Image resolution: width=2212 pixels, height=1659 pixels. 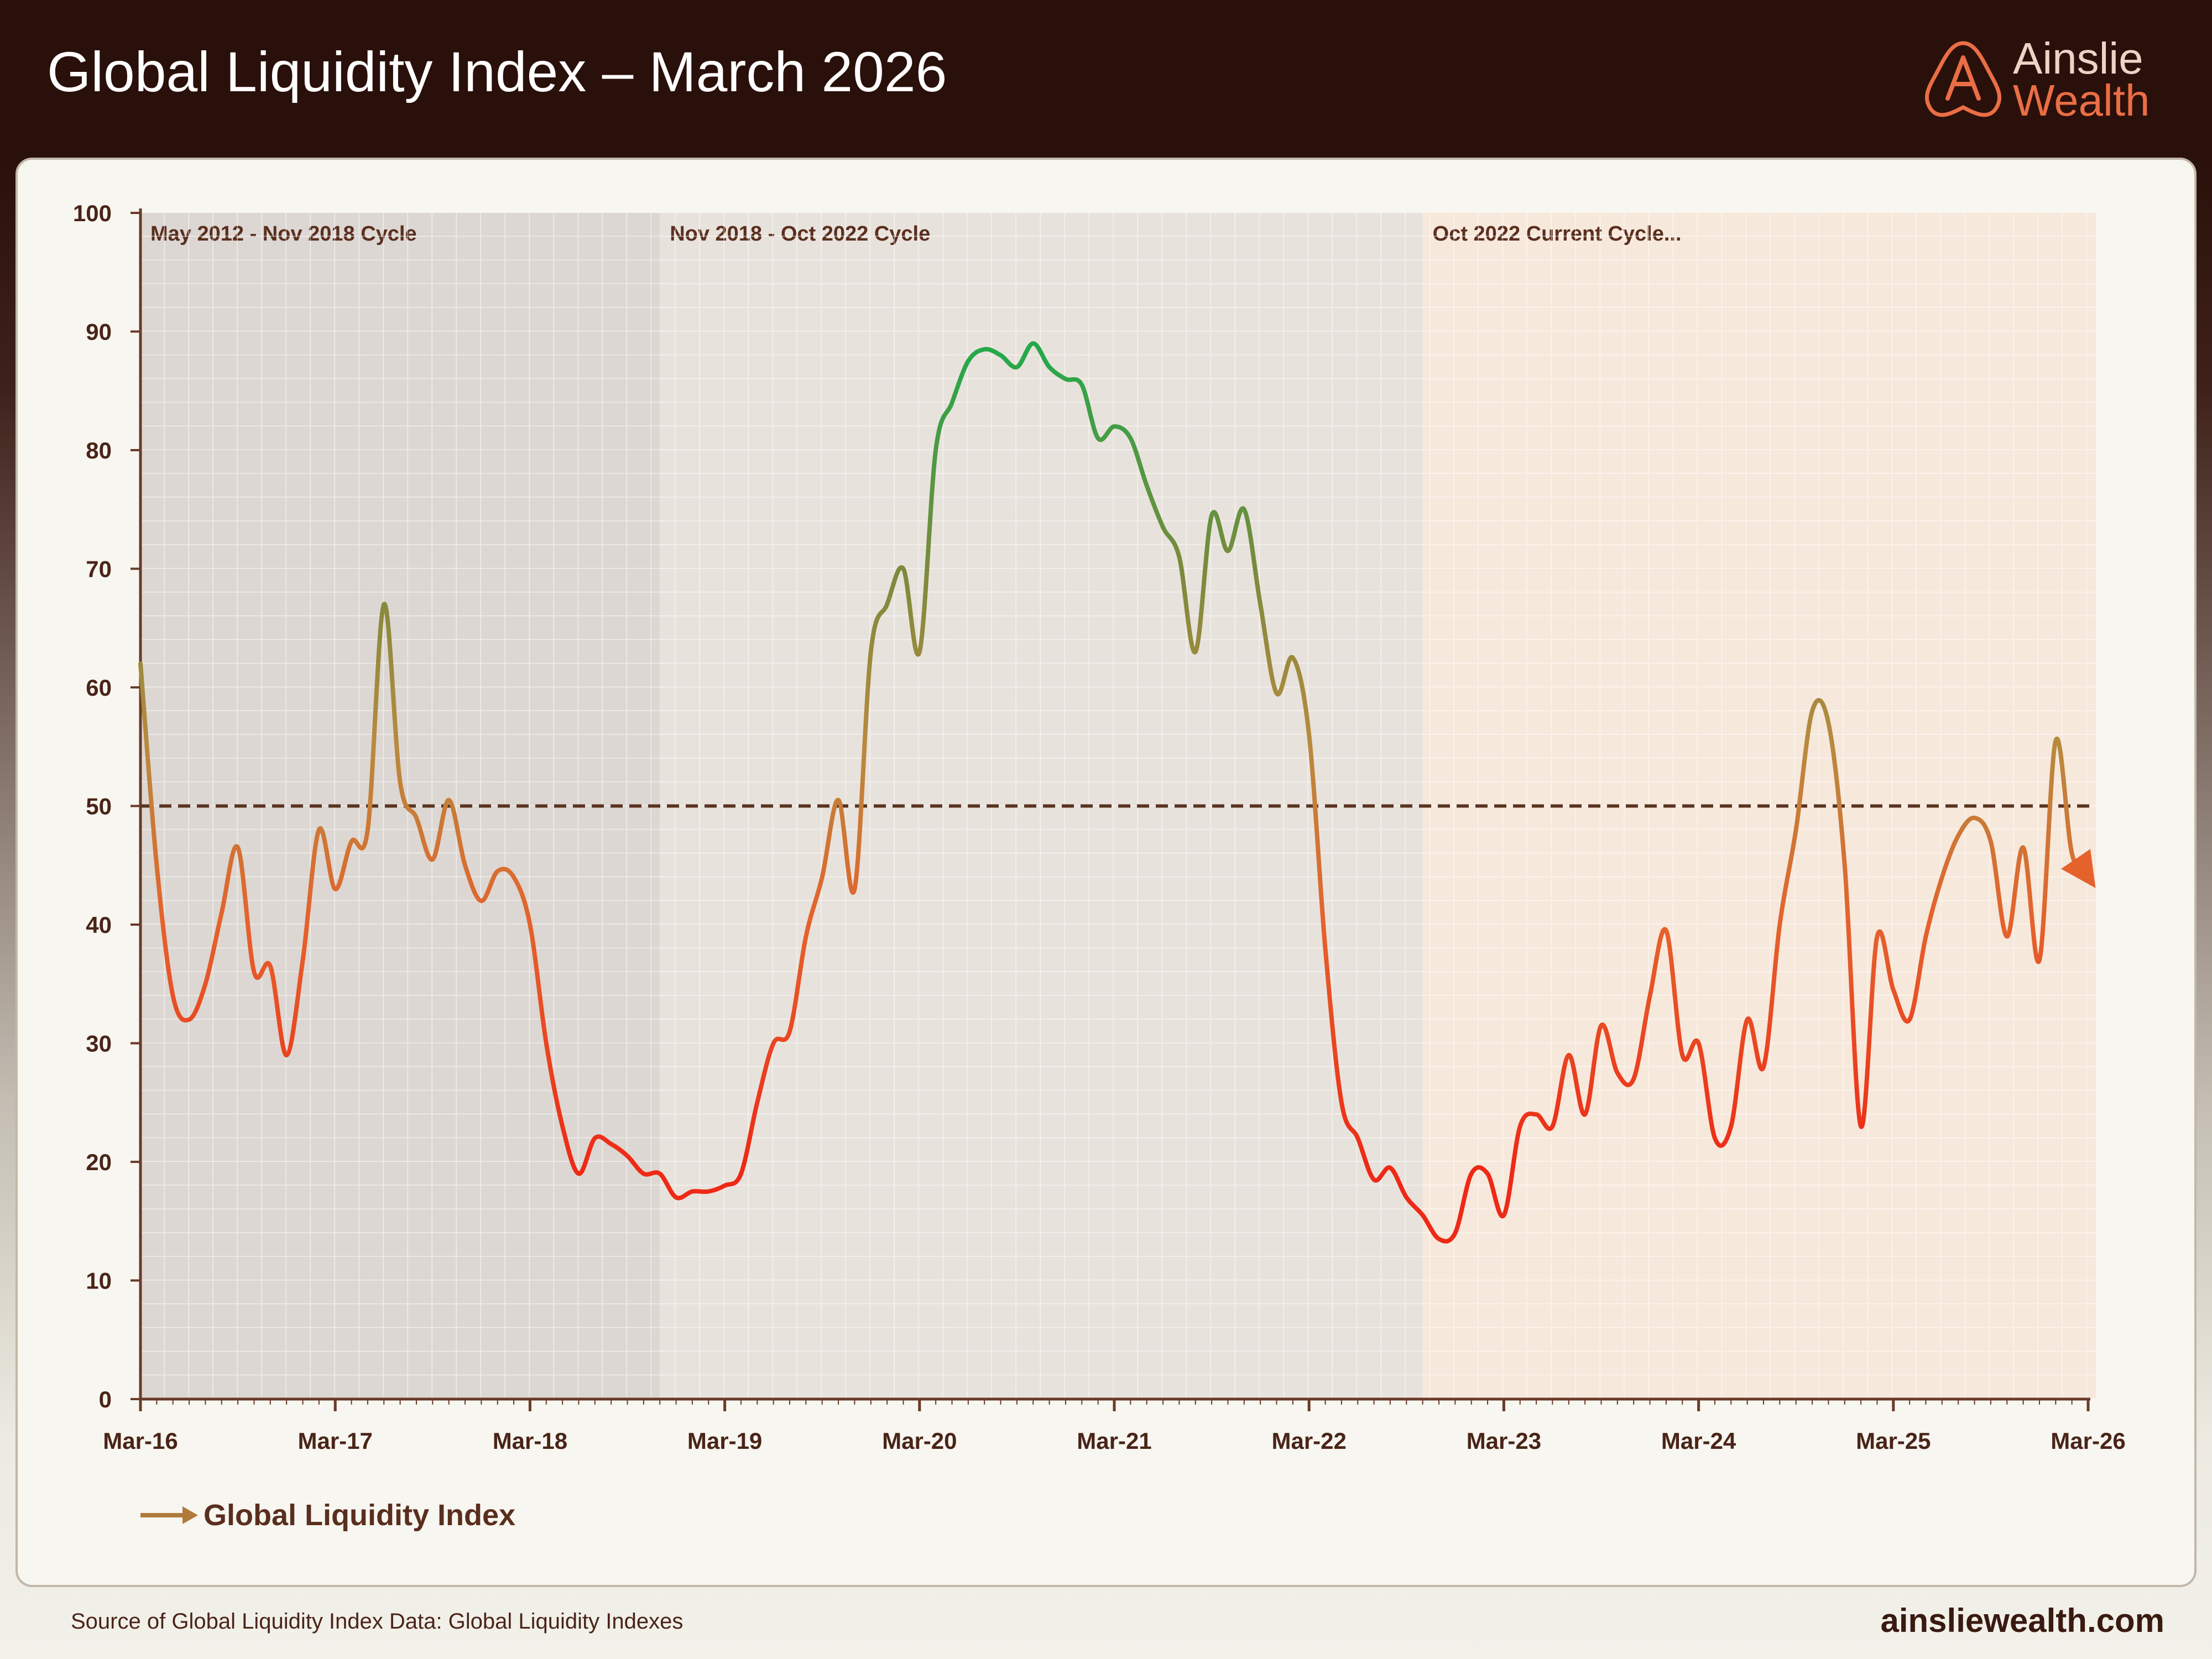 What do you see at coordinates (360, 1516) in the screenshot?
I see `legend-label: Global Liquidity Index` at bounding box center [360, 1516].